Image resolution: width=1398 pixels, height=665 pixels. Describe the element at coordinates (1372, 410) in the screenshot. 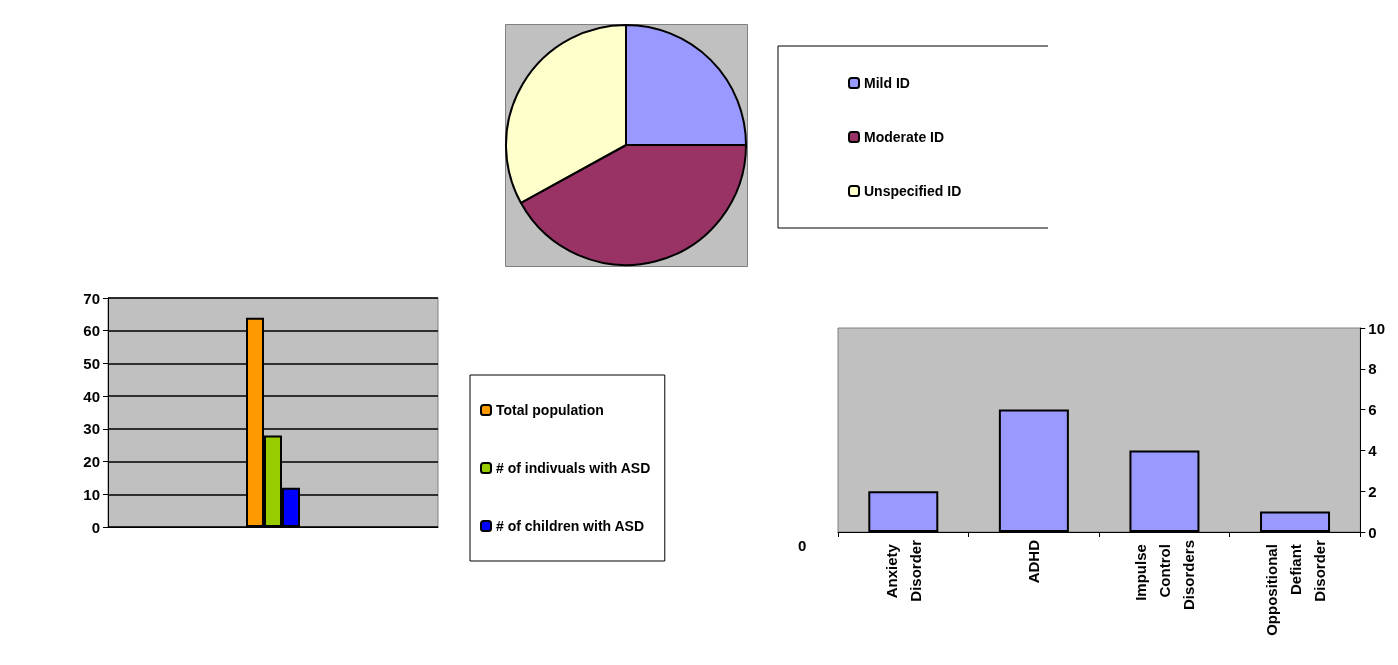

I see `y2-tick-label: 6` at that location.